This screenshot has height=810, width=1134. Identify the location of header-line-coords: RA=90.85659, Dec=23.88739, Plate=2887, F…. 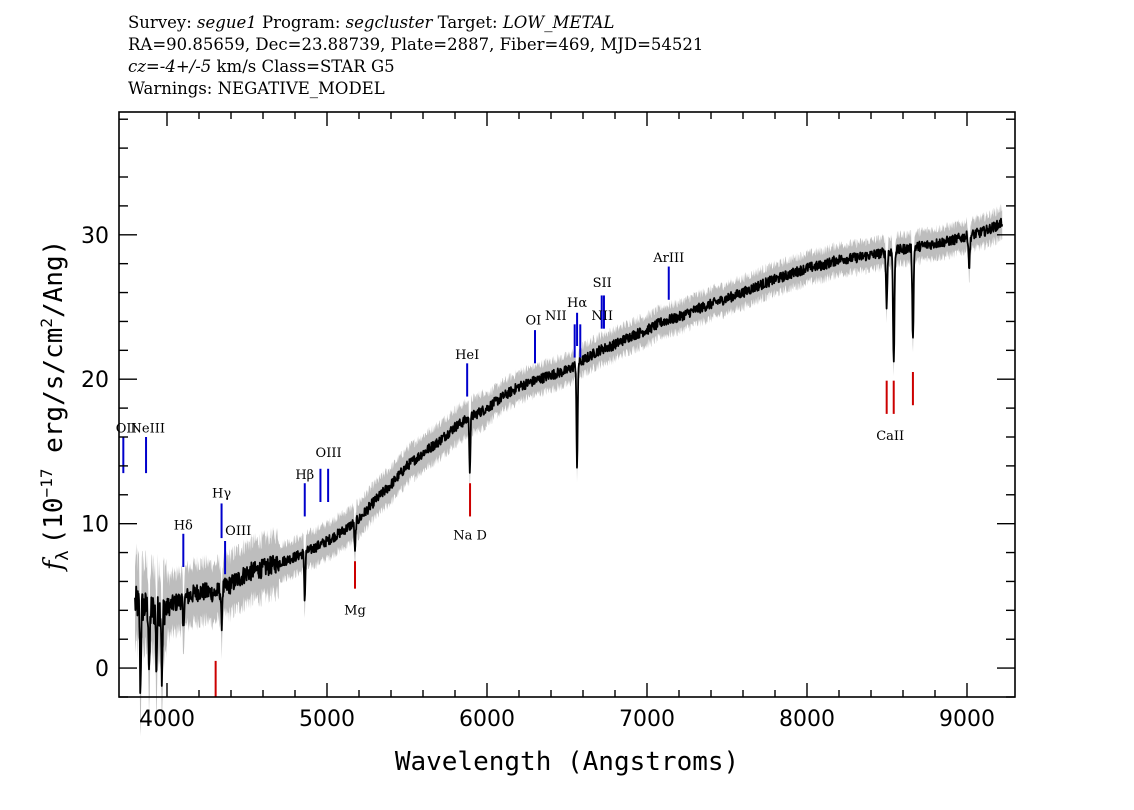
(416, 44).